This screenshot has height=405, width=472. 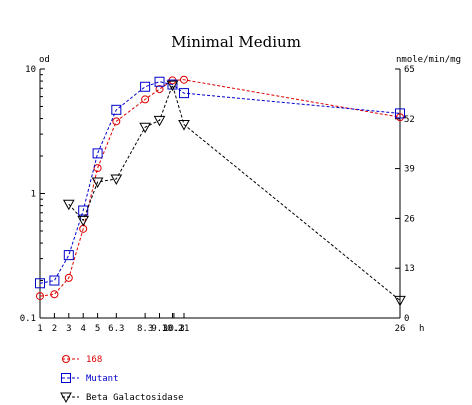 What do you see at coordinates (33, 195) in the screenshot?
I see `y-left-tick-label: 1` at bounding box center [33, 195].